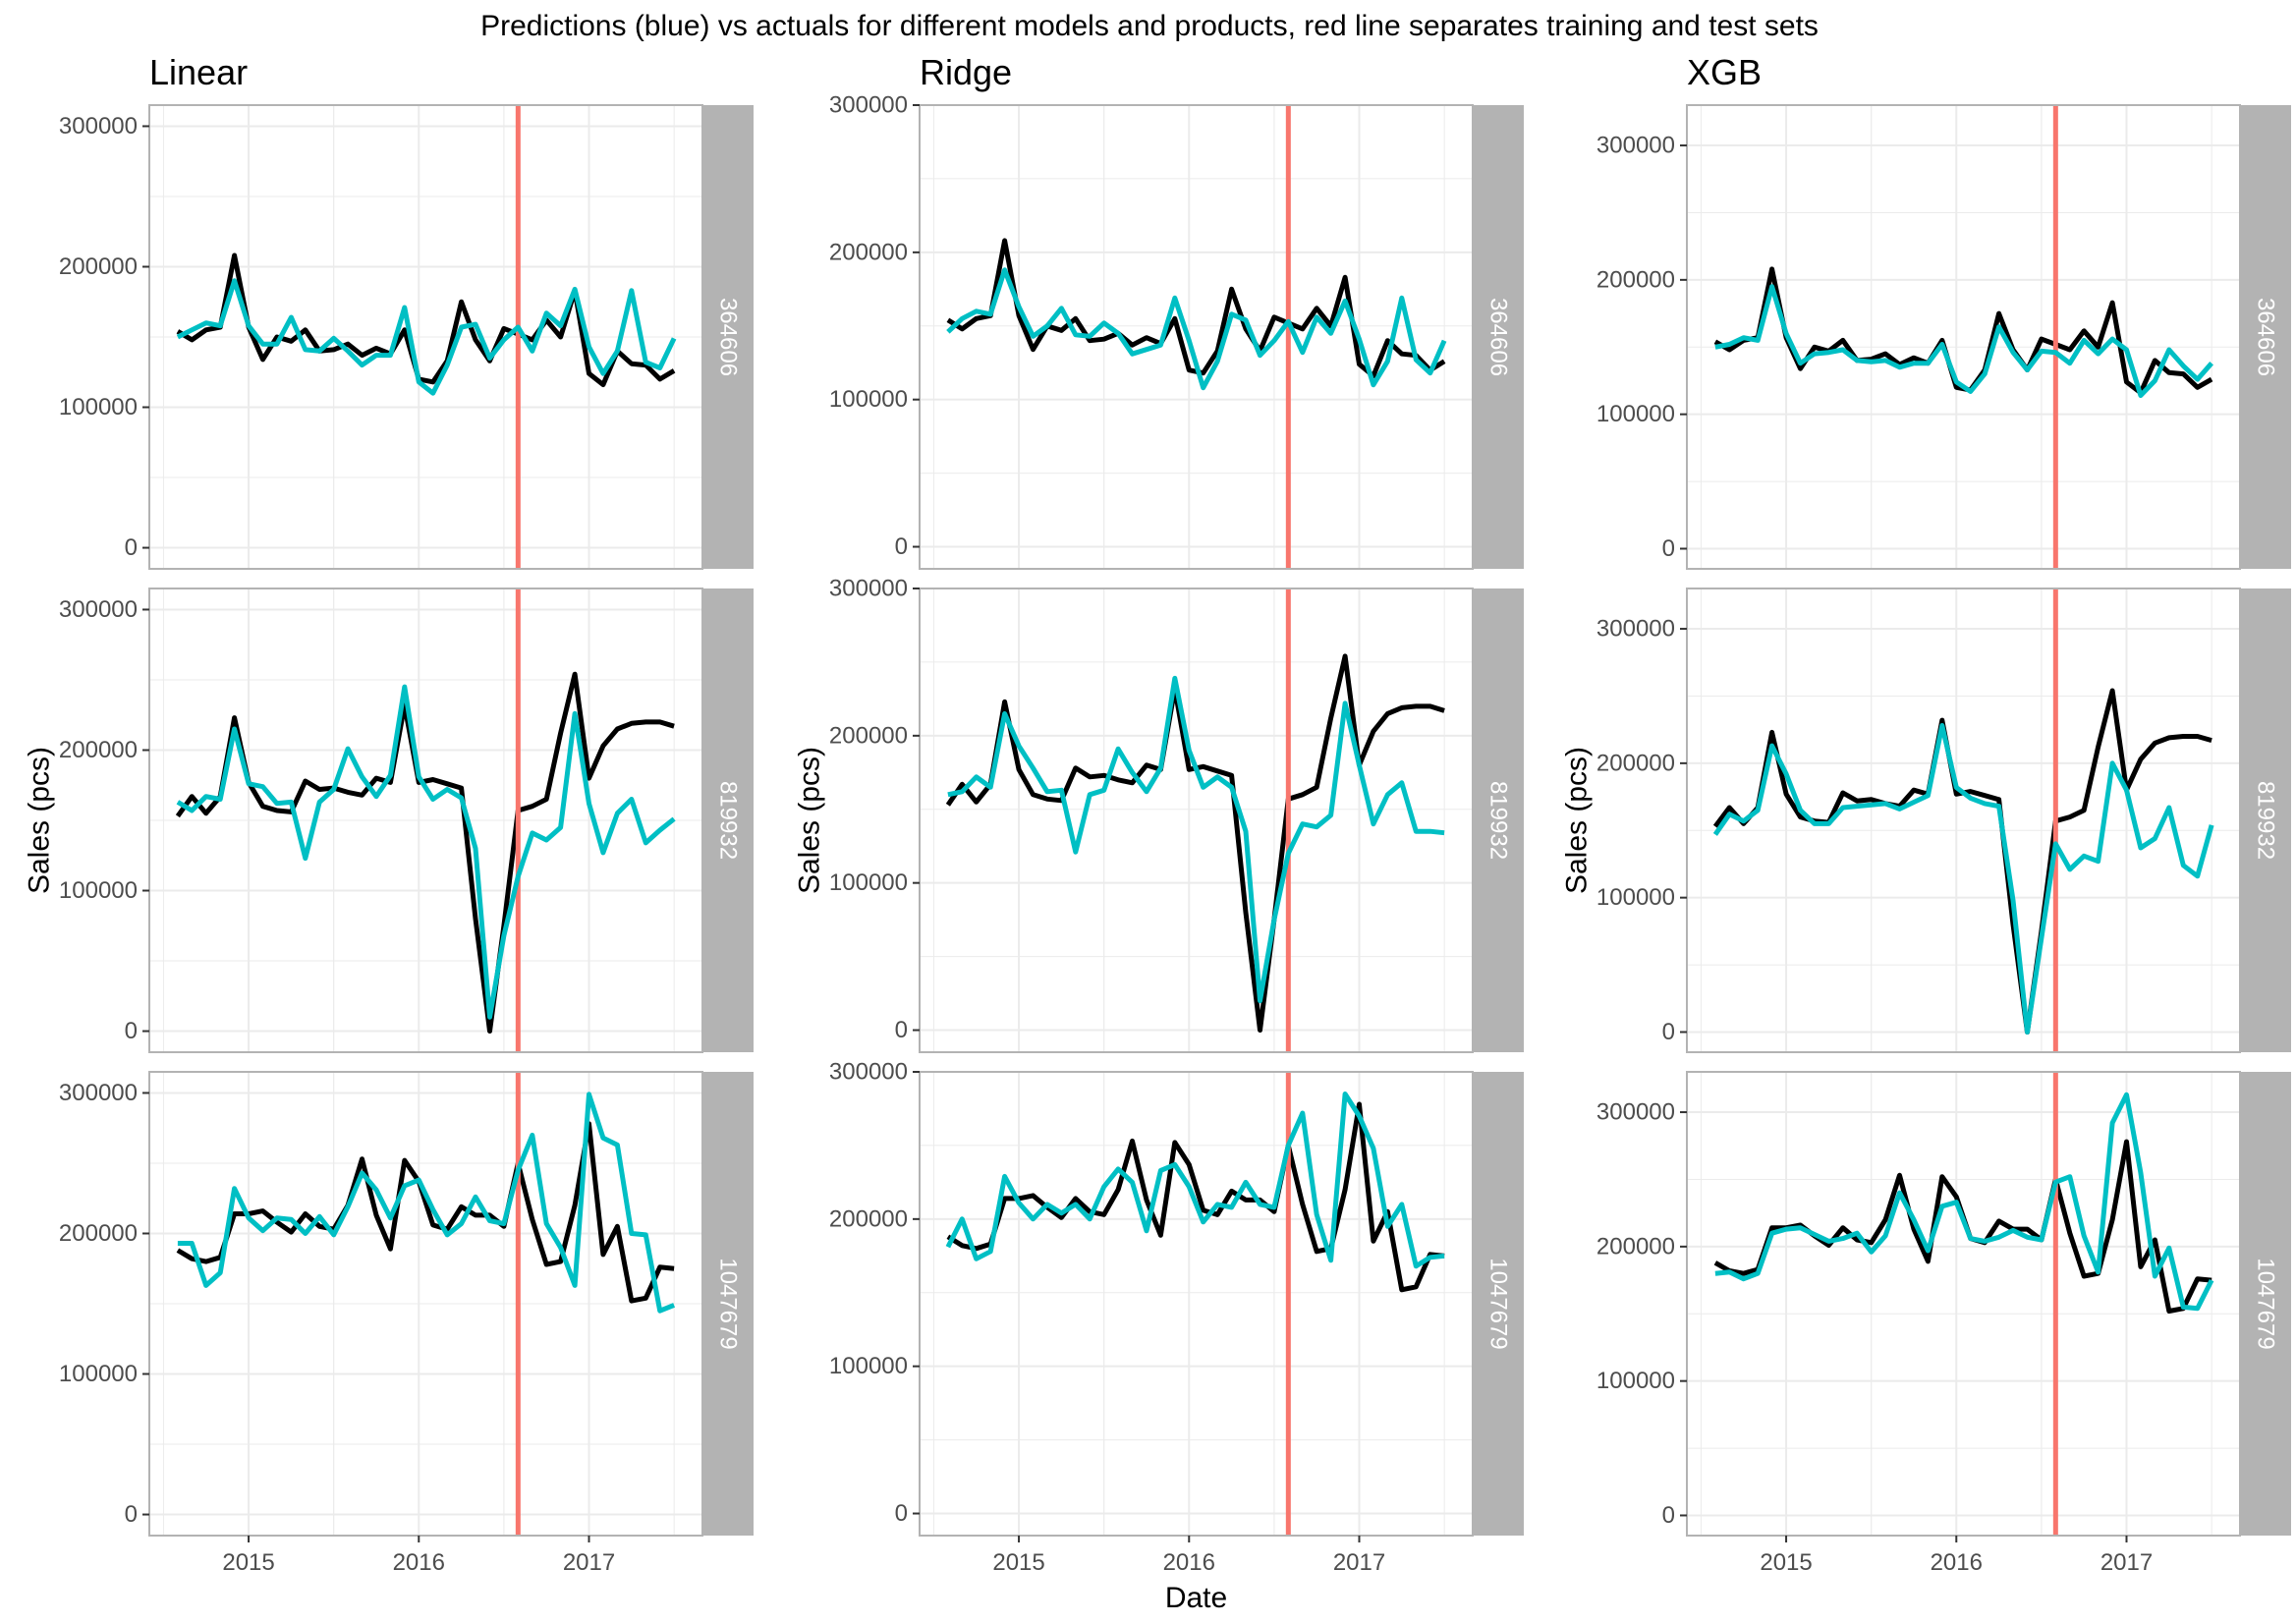 The width and height of the screenshot is (2296, 1624). What do you see at coordinates (1196, 1598) in the screenshot?
I see `x-axis-label: Date` at bounding box center [1196, 1598].